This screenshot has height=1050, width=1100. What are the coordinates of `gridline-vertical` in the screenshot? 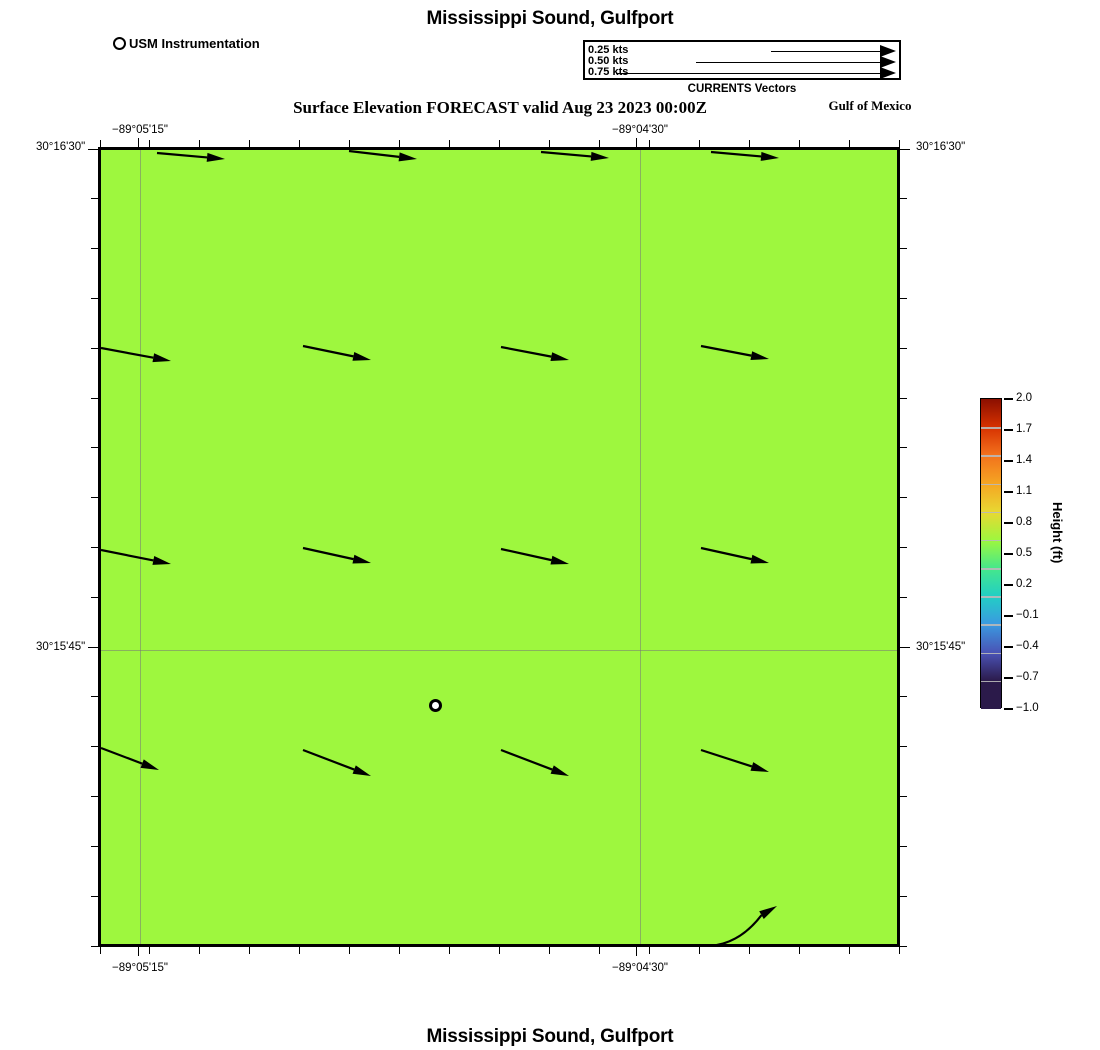 It's located at (140, 547).